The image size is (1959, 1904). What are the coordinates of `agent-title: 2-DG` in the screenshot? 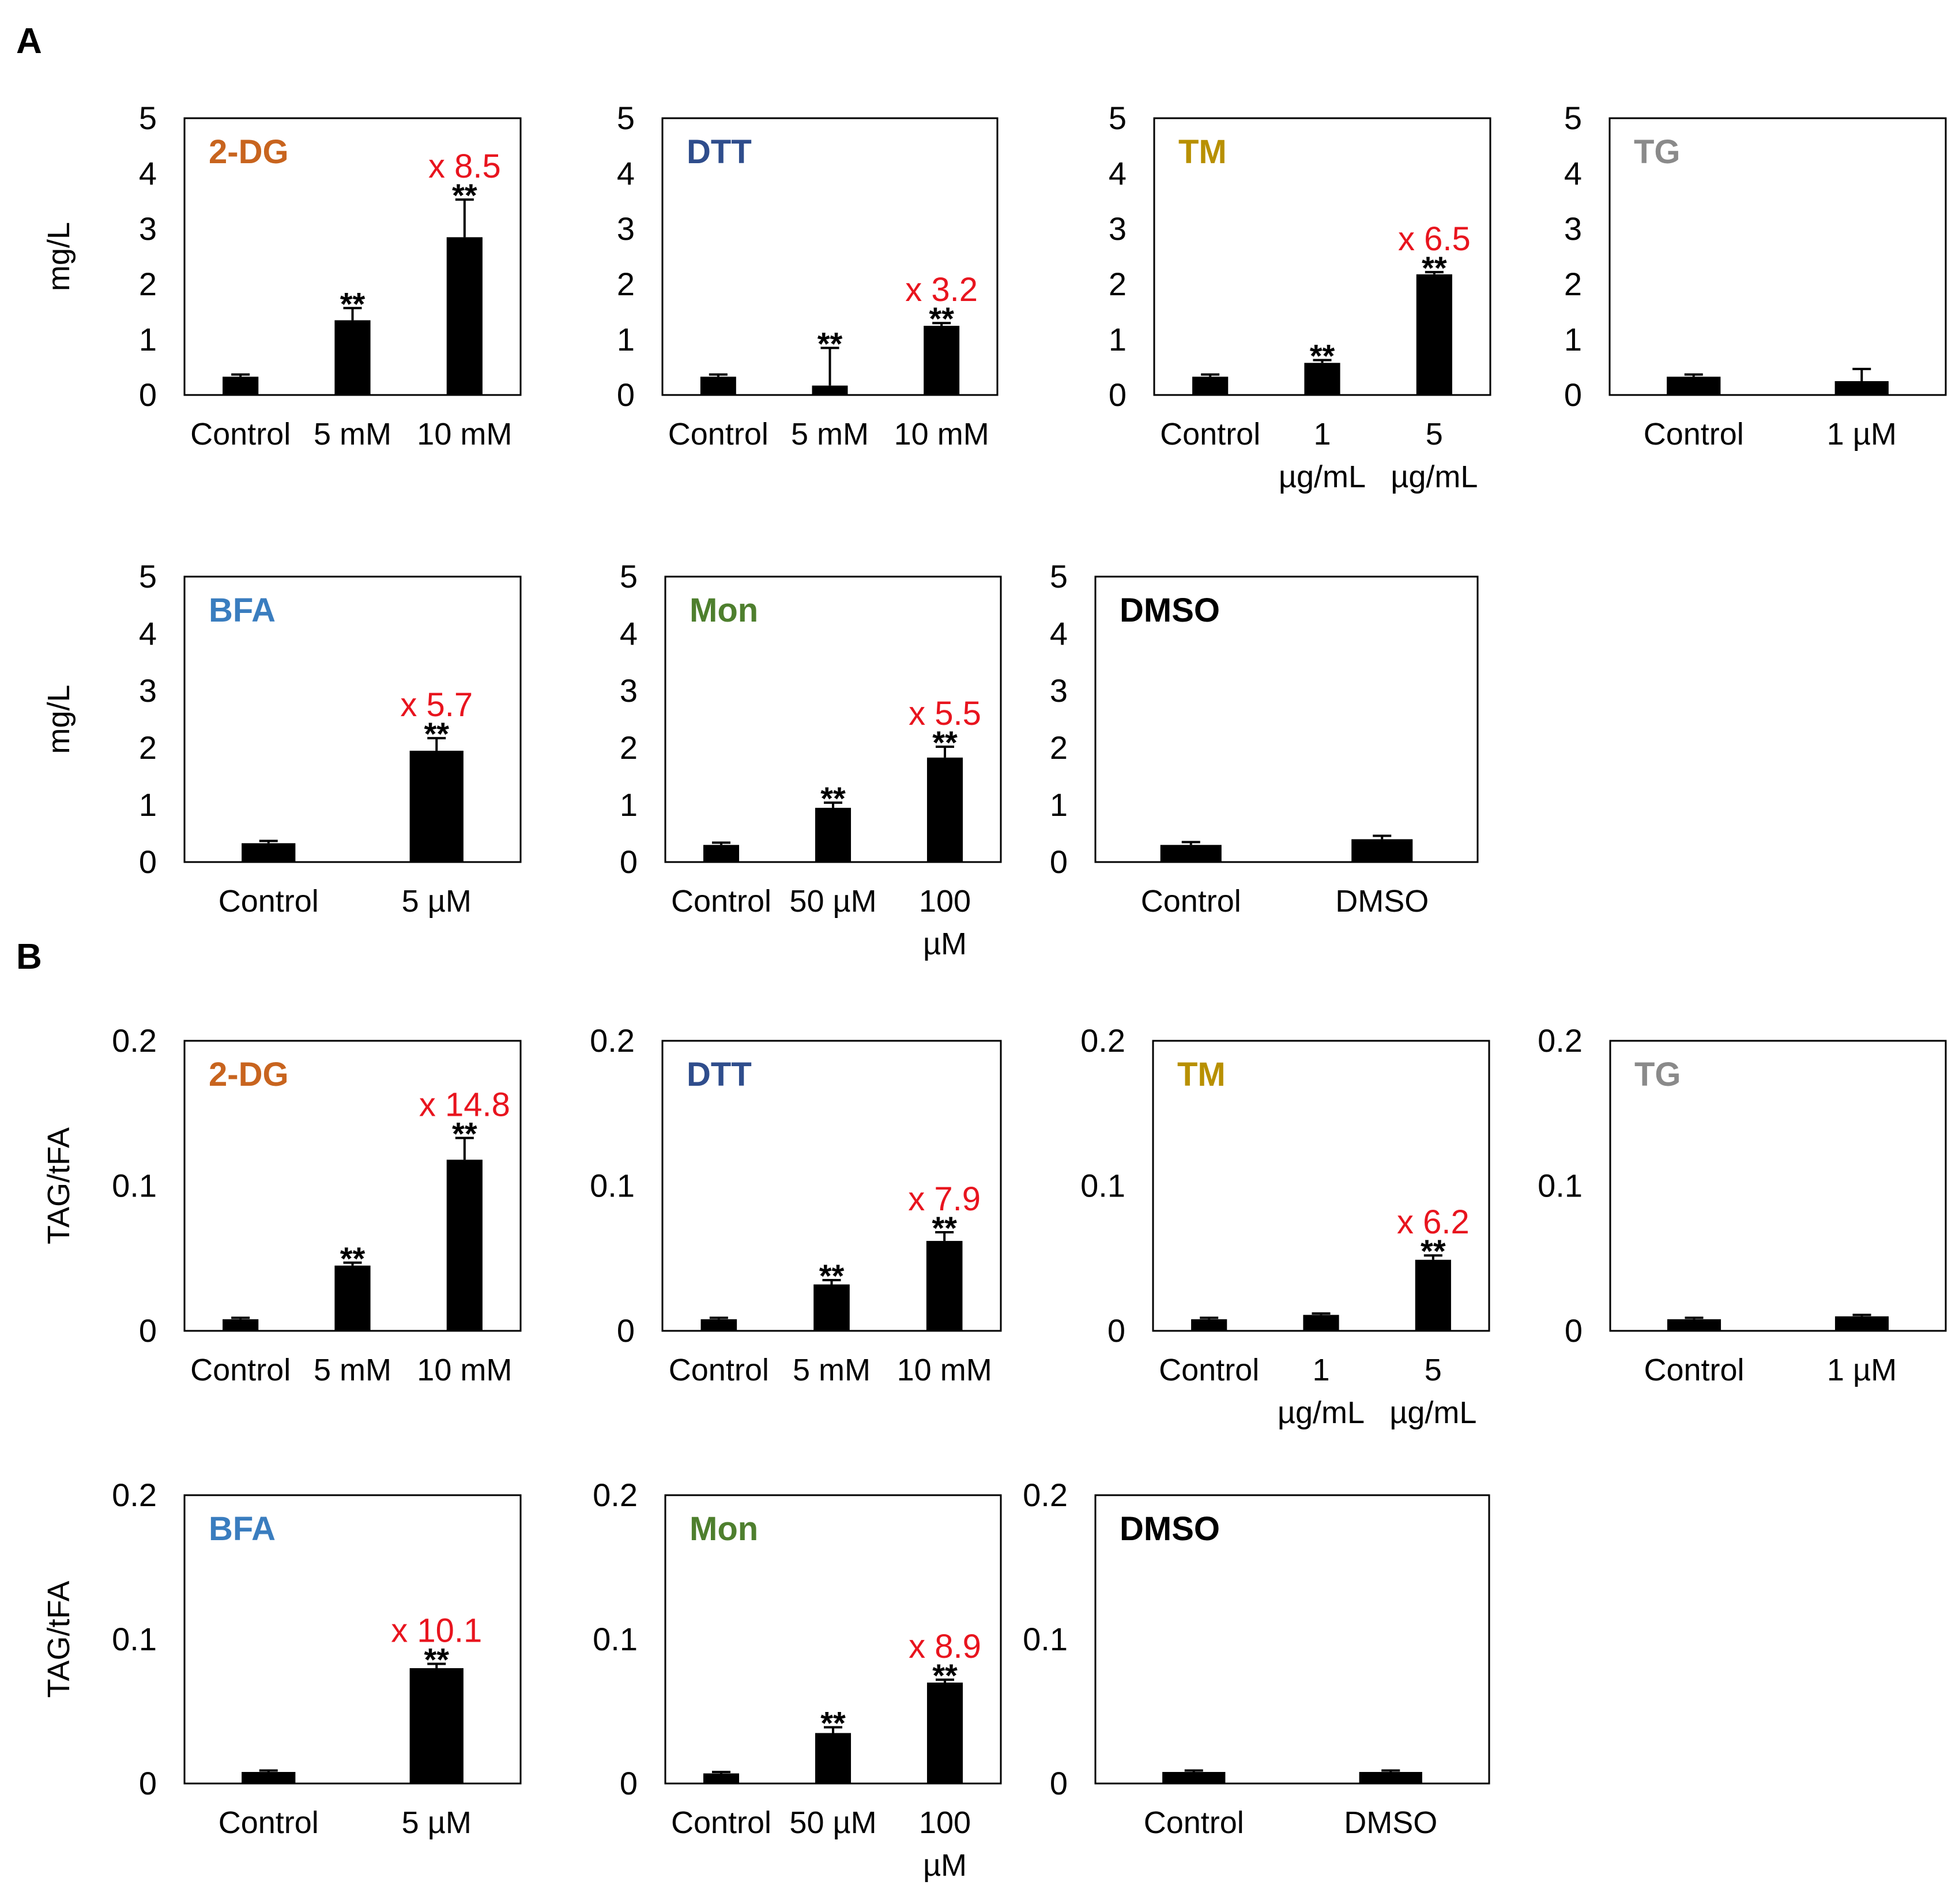 It's located at (249, 1074).